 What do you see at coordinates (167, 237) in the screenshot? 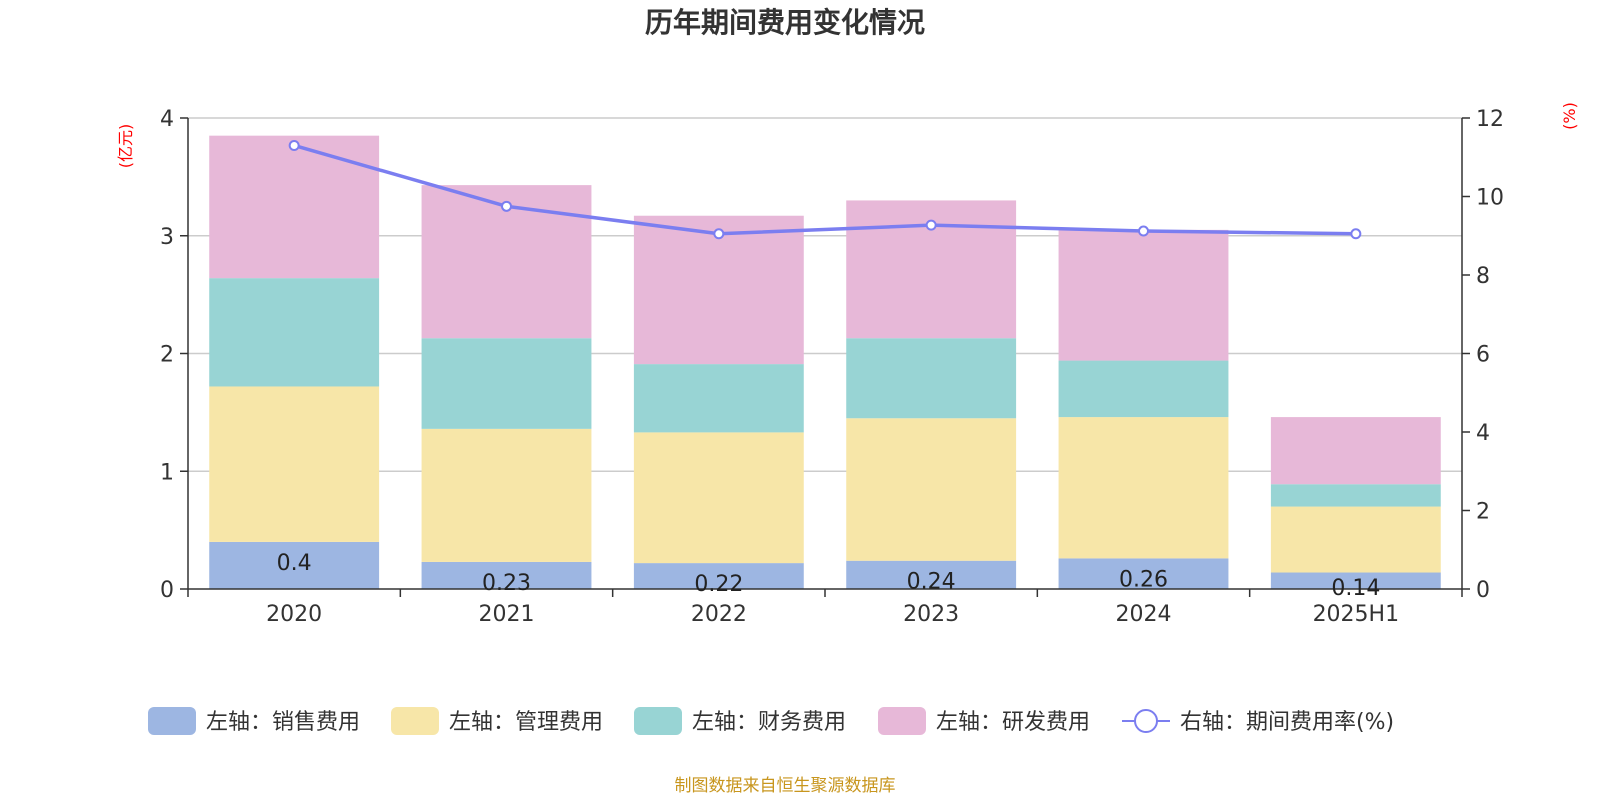
I see `left-axis-tick-label: 3` at bounding box center [167, 237].